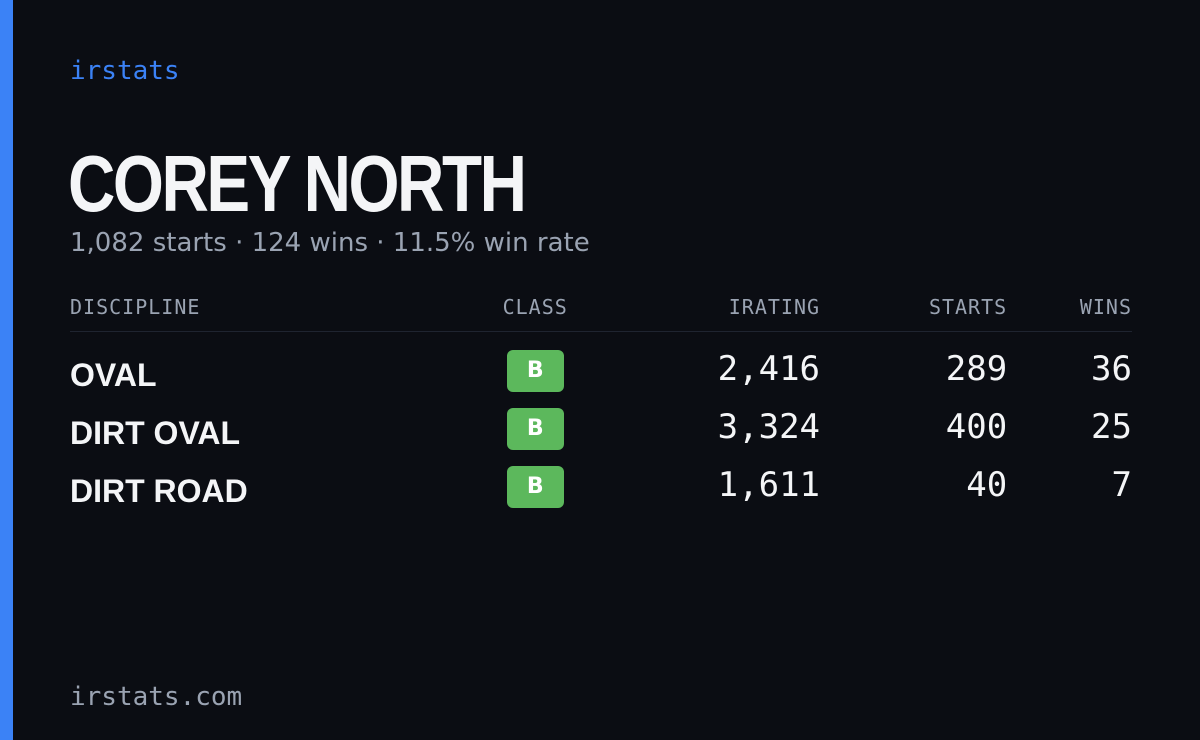 The width and height of the screenshot is (1200, 740). Describe the element at coordinates (1069, 313) in the screenshot. I see `column-header: WINS` at that location.